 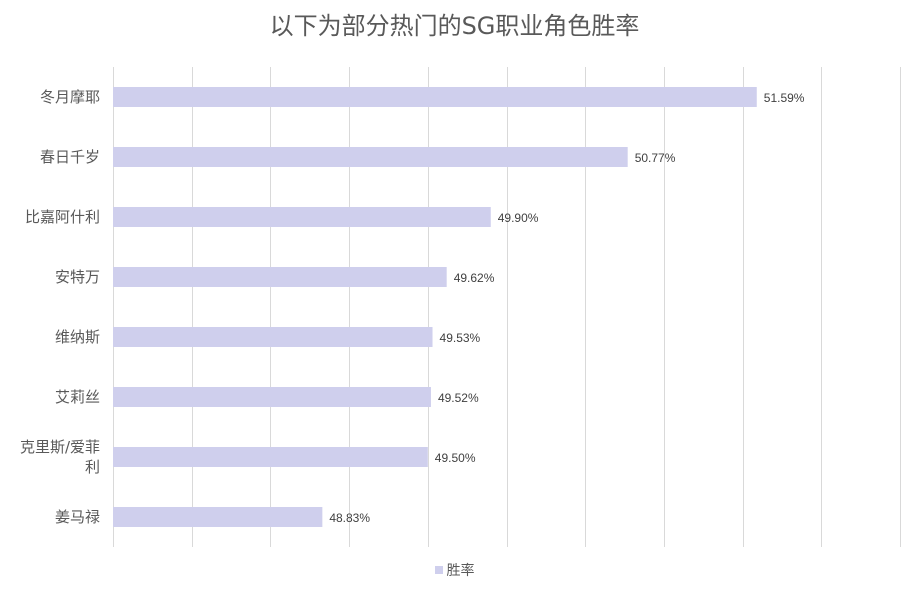 I want to click on category-label: 春日千岁, so click(x=70, y=157).